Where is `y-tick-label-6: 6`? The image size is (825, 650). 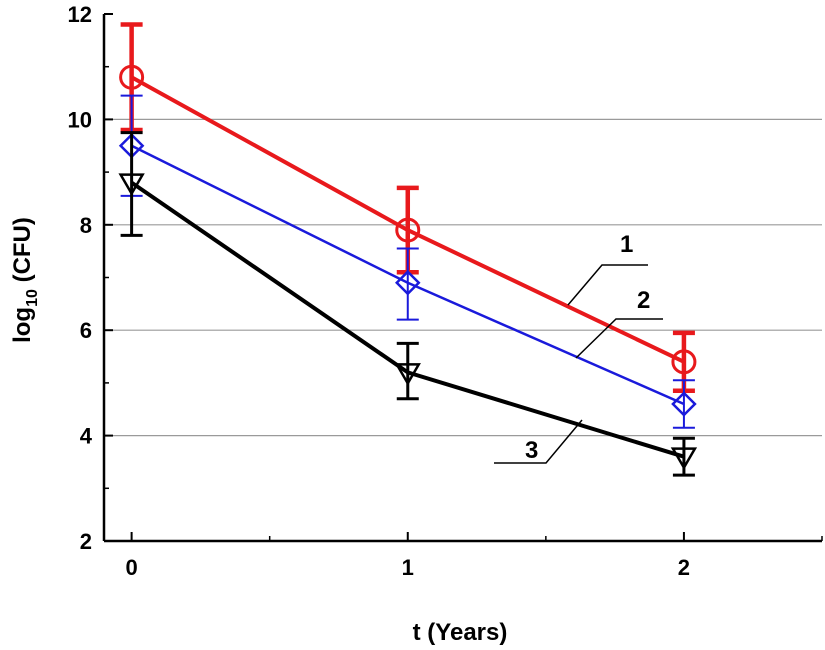 y-tick-label-6: 6 is located at coordinates (86, 330).